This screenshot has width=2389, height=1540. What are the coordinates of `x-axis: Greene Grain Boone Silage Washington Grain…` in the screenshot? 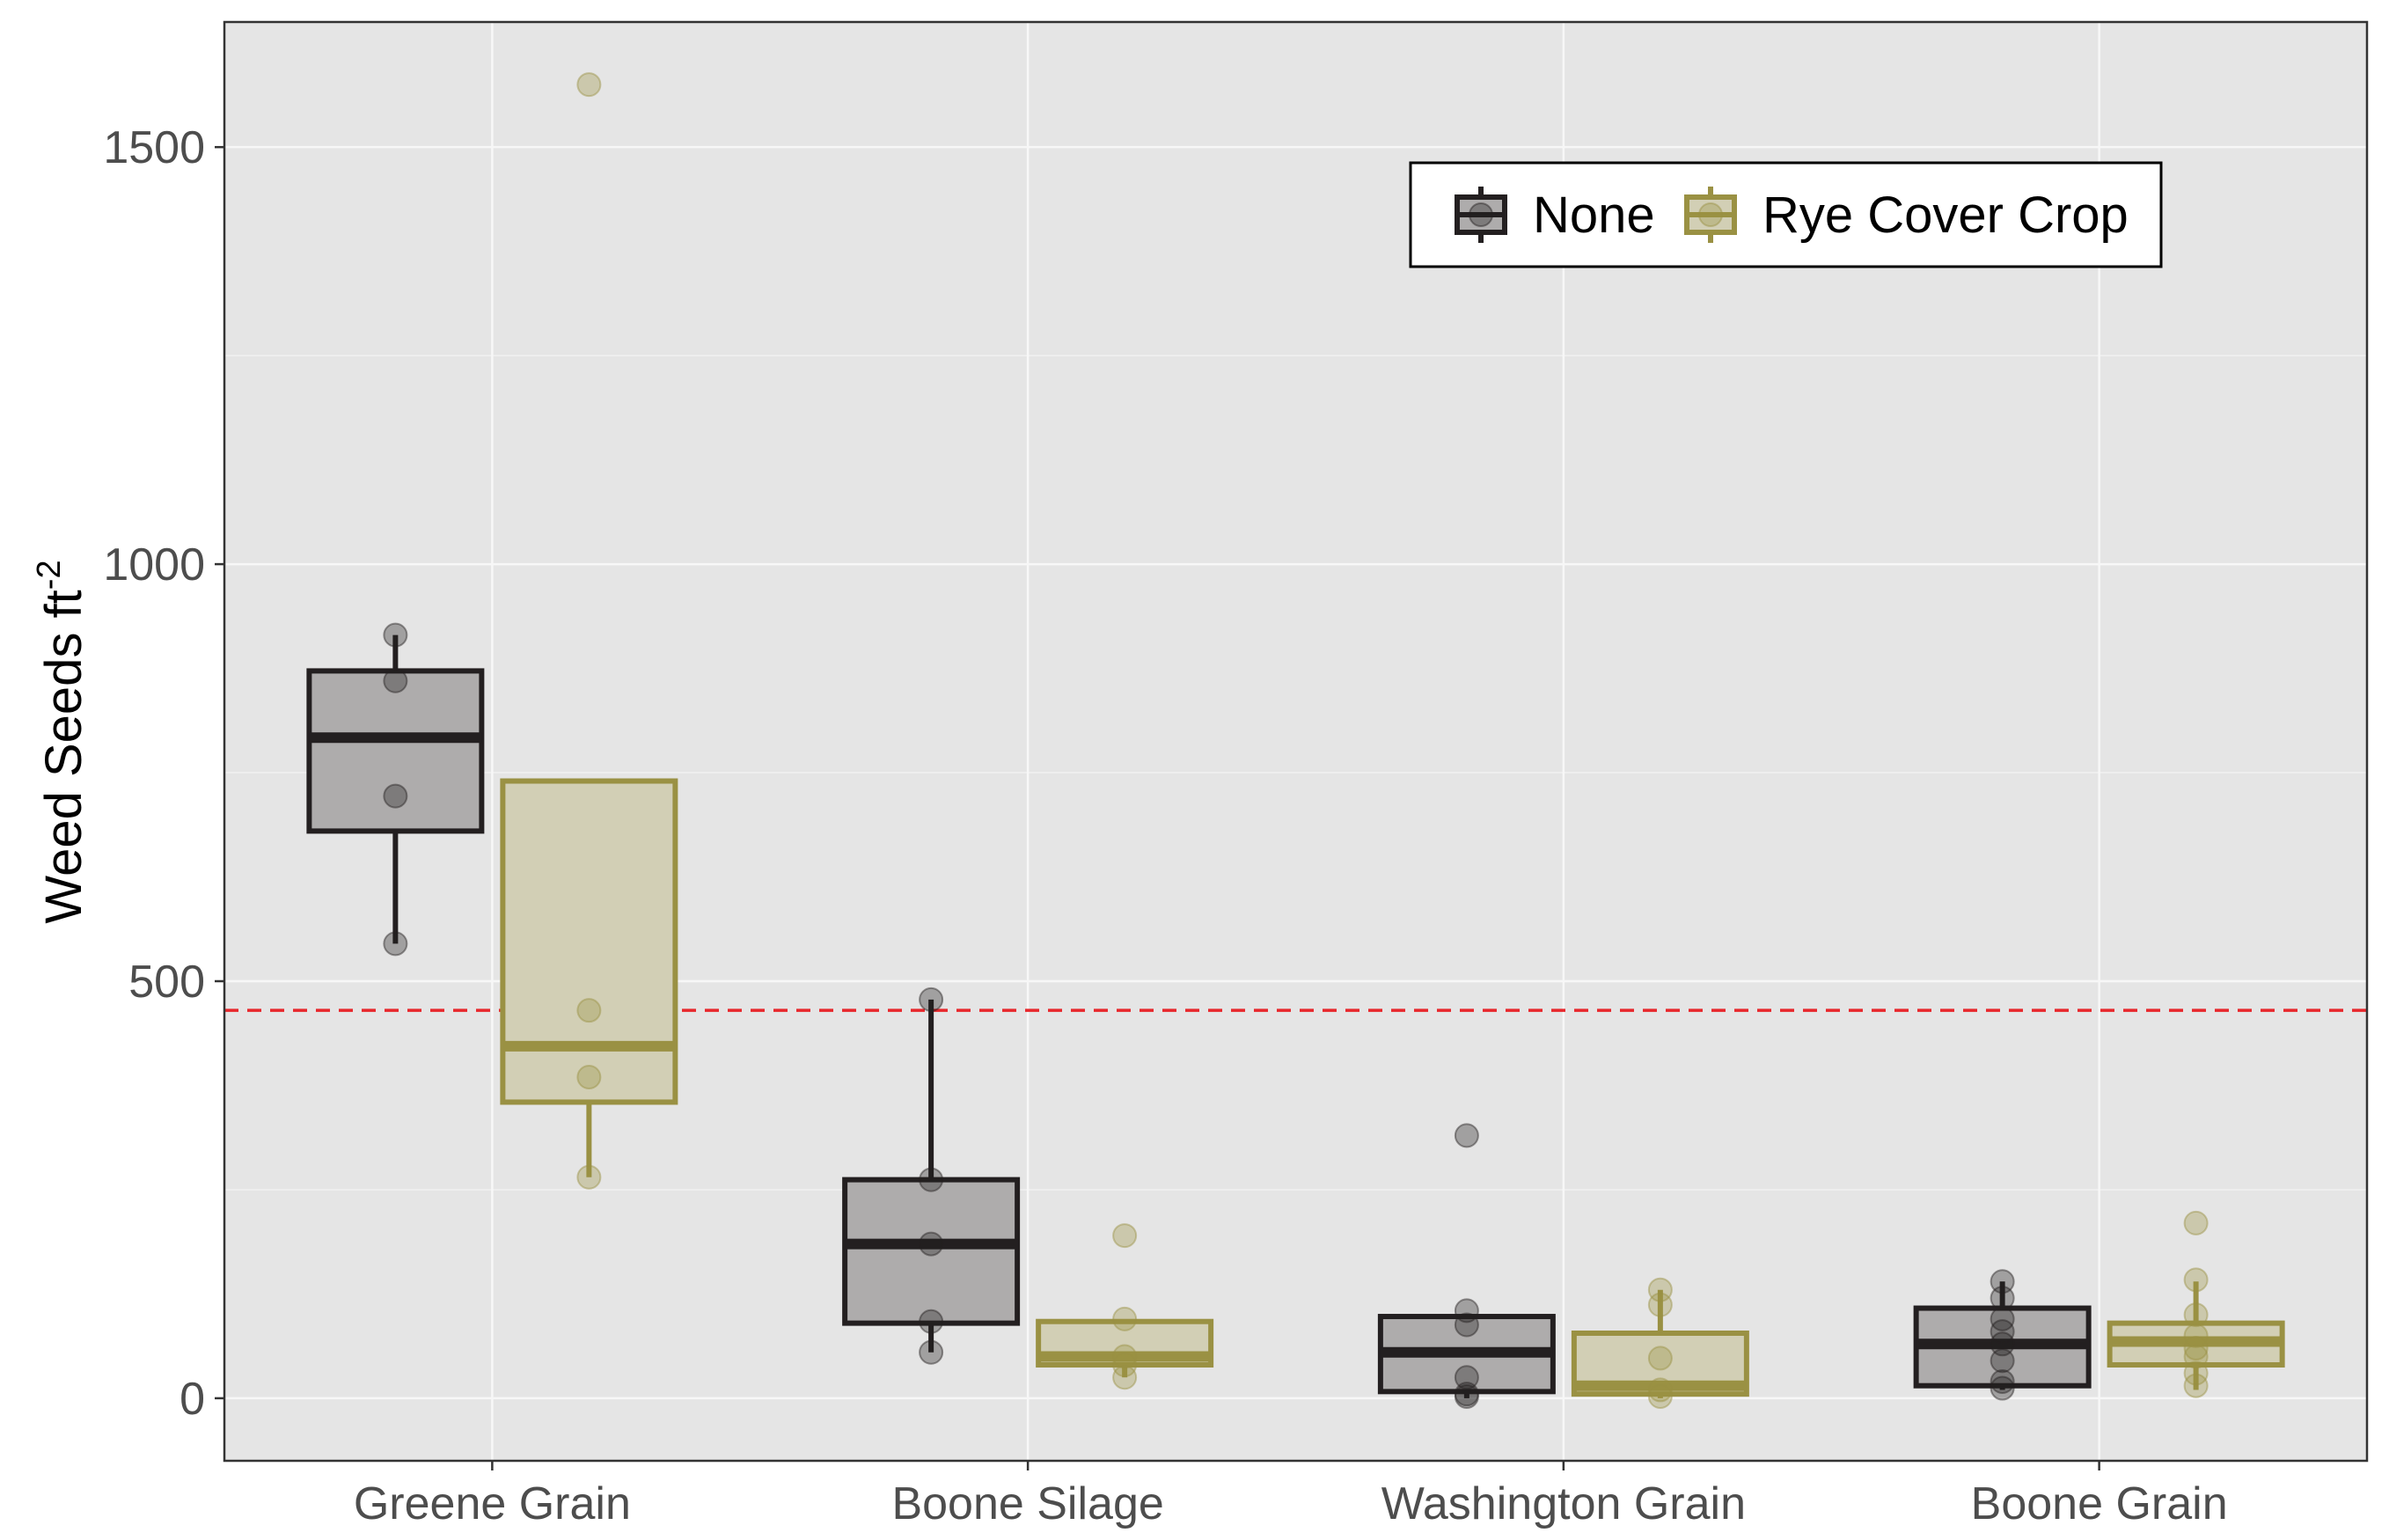 It's located at (1291, 1495).